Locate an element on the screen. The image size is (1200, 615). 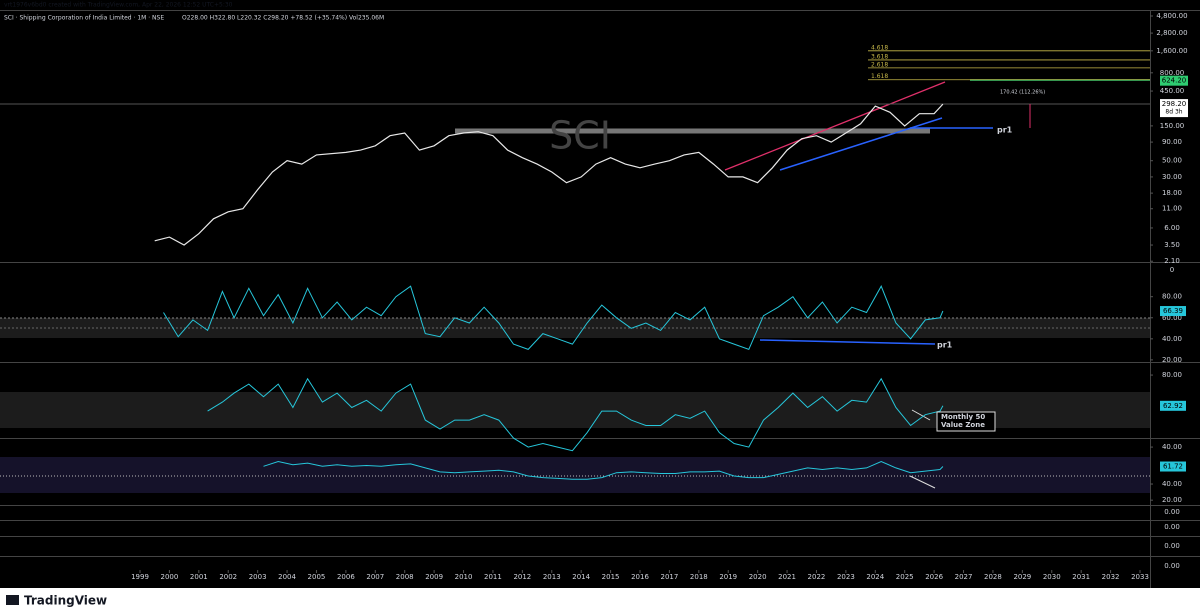
x-tick-label: 1999 is located at coordinates (140, 577).